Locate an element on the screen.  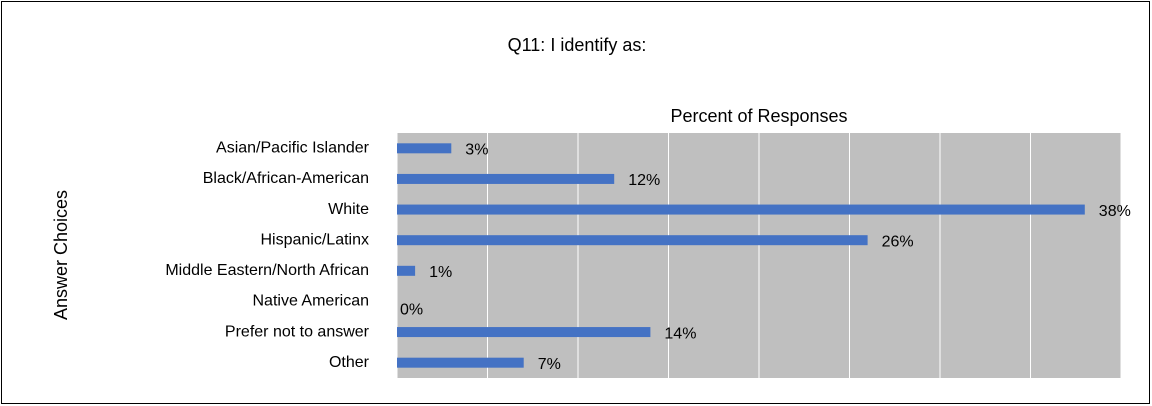
y-tick-label: Hispanic/Latinx is located at coordinates (315, 239).